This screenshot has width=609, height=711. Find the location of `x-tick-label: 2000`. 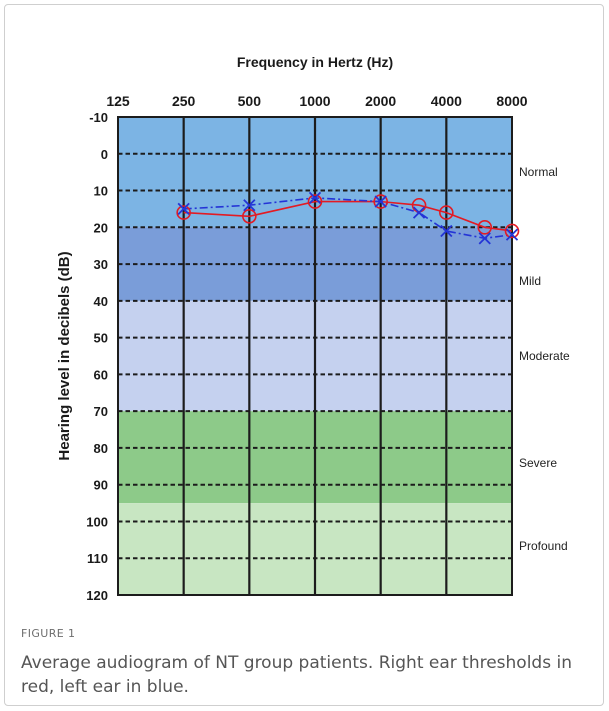

x-tick-label: 2000 is located at coordinates (380, 101).